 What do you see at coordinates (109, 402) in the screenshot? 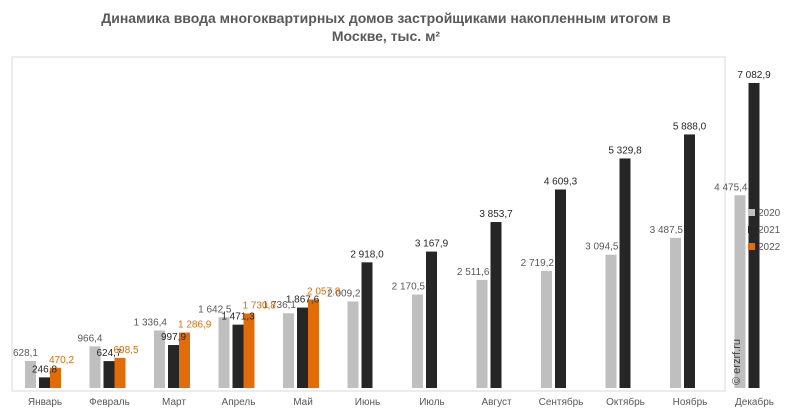
I see `category-label: Февраль` at bounding box center [109, 402].